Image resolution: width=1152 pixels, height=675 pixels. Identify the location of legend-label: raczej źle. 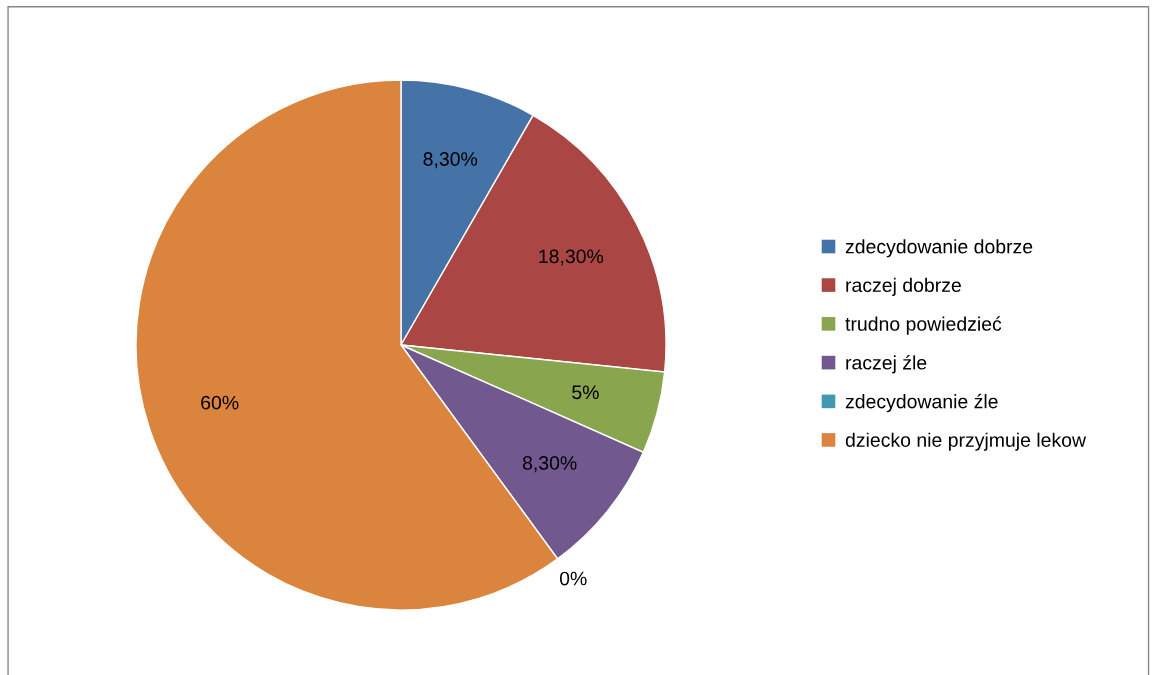
(886, 364).